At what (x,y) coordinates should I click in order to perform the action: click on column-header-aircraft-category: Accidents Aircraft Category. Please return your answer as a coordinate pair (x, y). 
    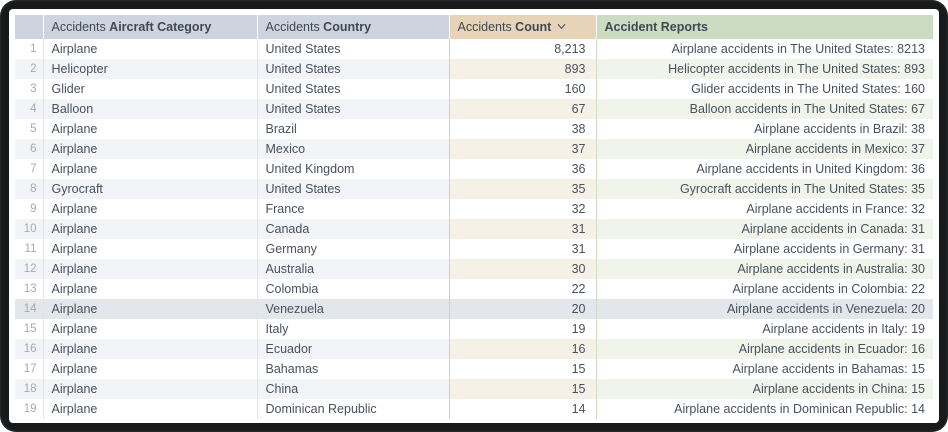
    Looking at the image, I should click on (149, 27).